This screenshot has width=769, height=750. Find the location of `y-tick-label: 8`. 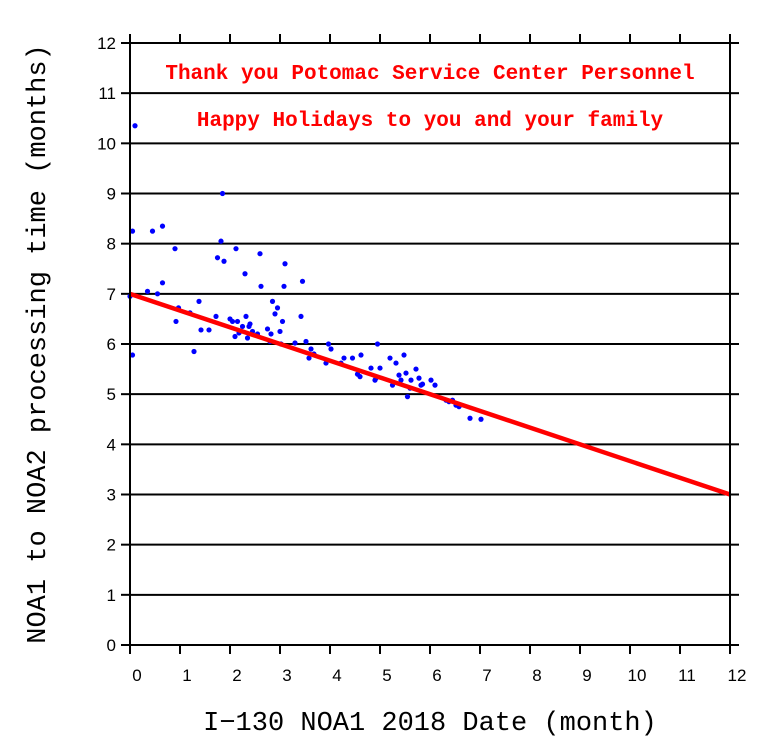

y-tick-label: 8 is located at coordinates (111, 244).